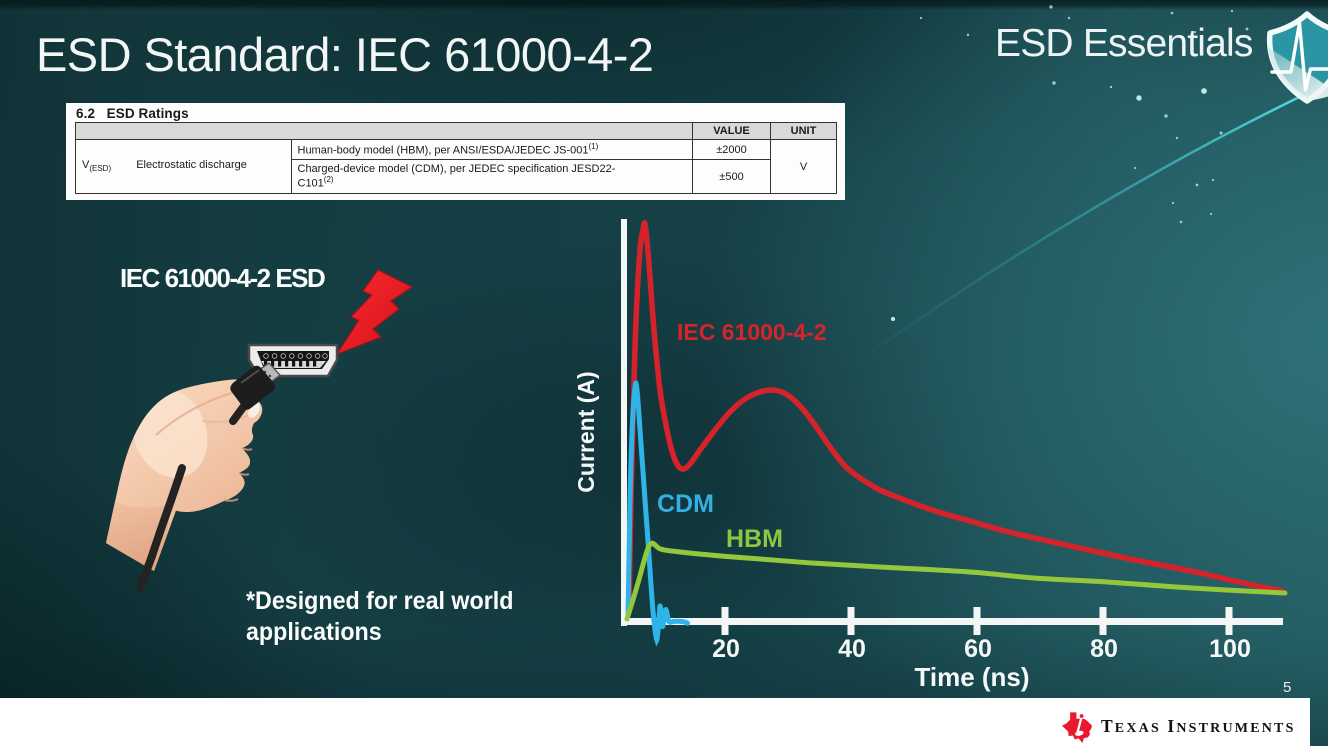  I want to click on svg-text: IEC 61000-4-2, so click(752, 332).